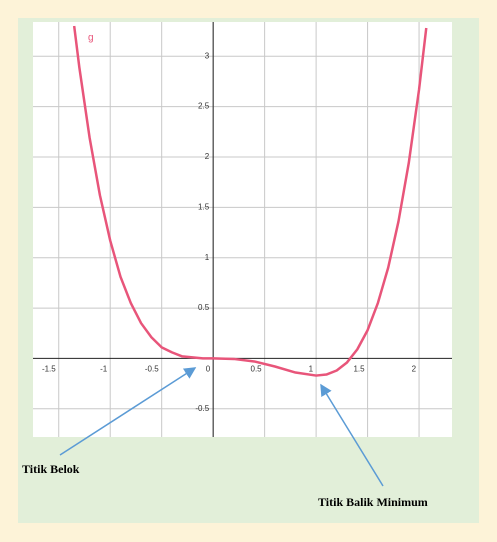  I want to click on y-tick-label: 1.5, so click(204, 206).